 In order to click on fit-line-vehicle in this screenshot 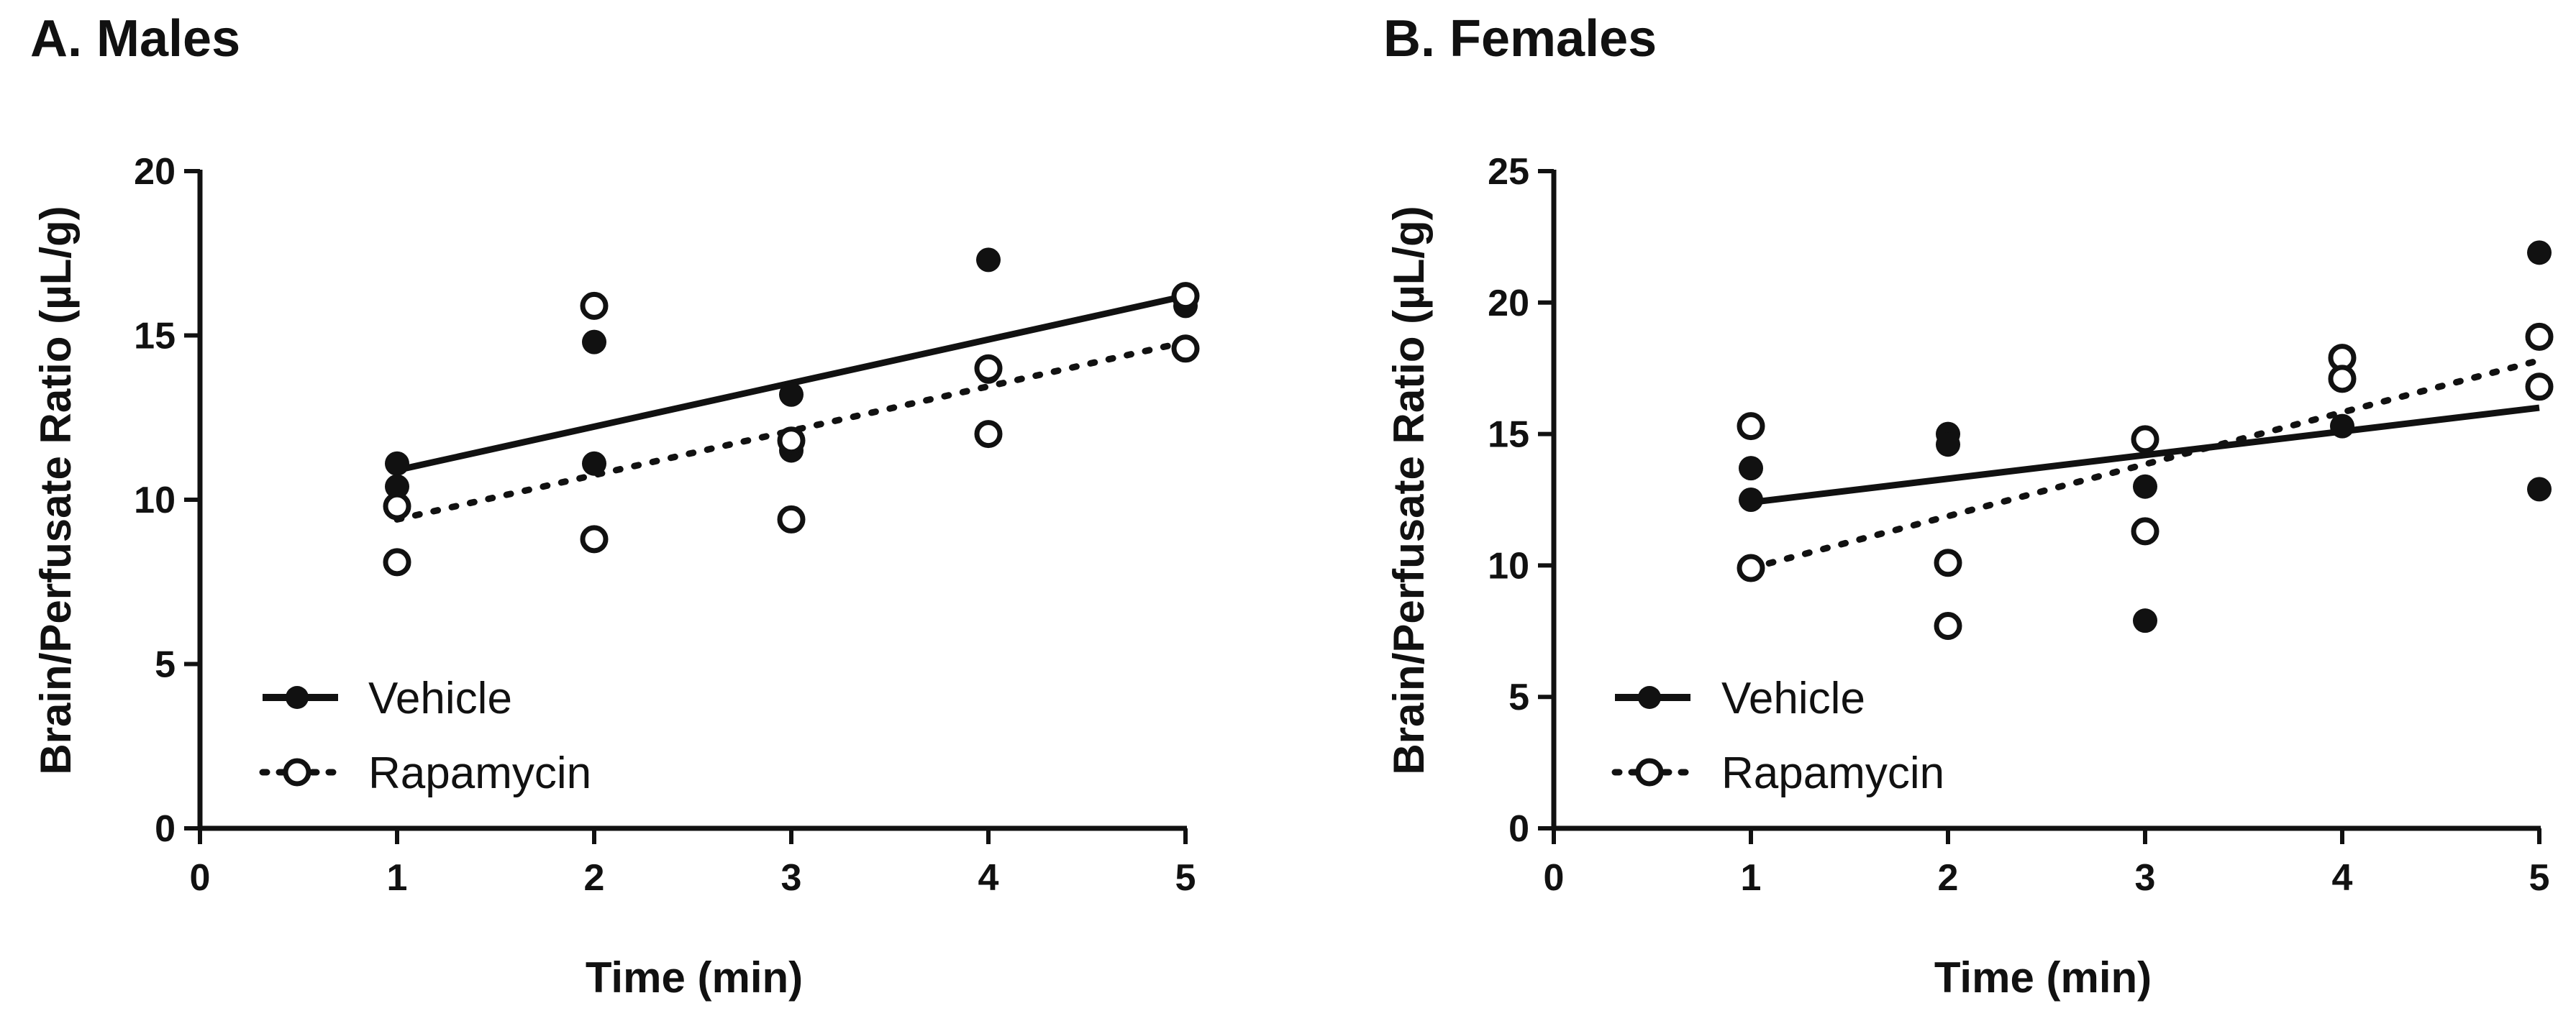, I will do `click(2145, 455)`.